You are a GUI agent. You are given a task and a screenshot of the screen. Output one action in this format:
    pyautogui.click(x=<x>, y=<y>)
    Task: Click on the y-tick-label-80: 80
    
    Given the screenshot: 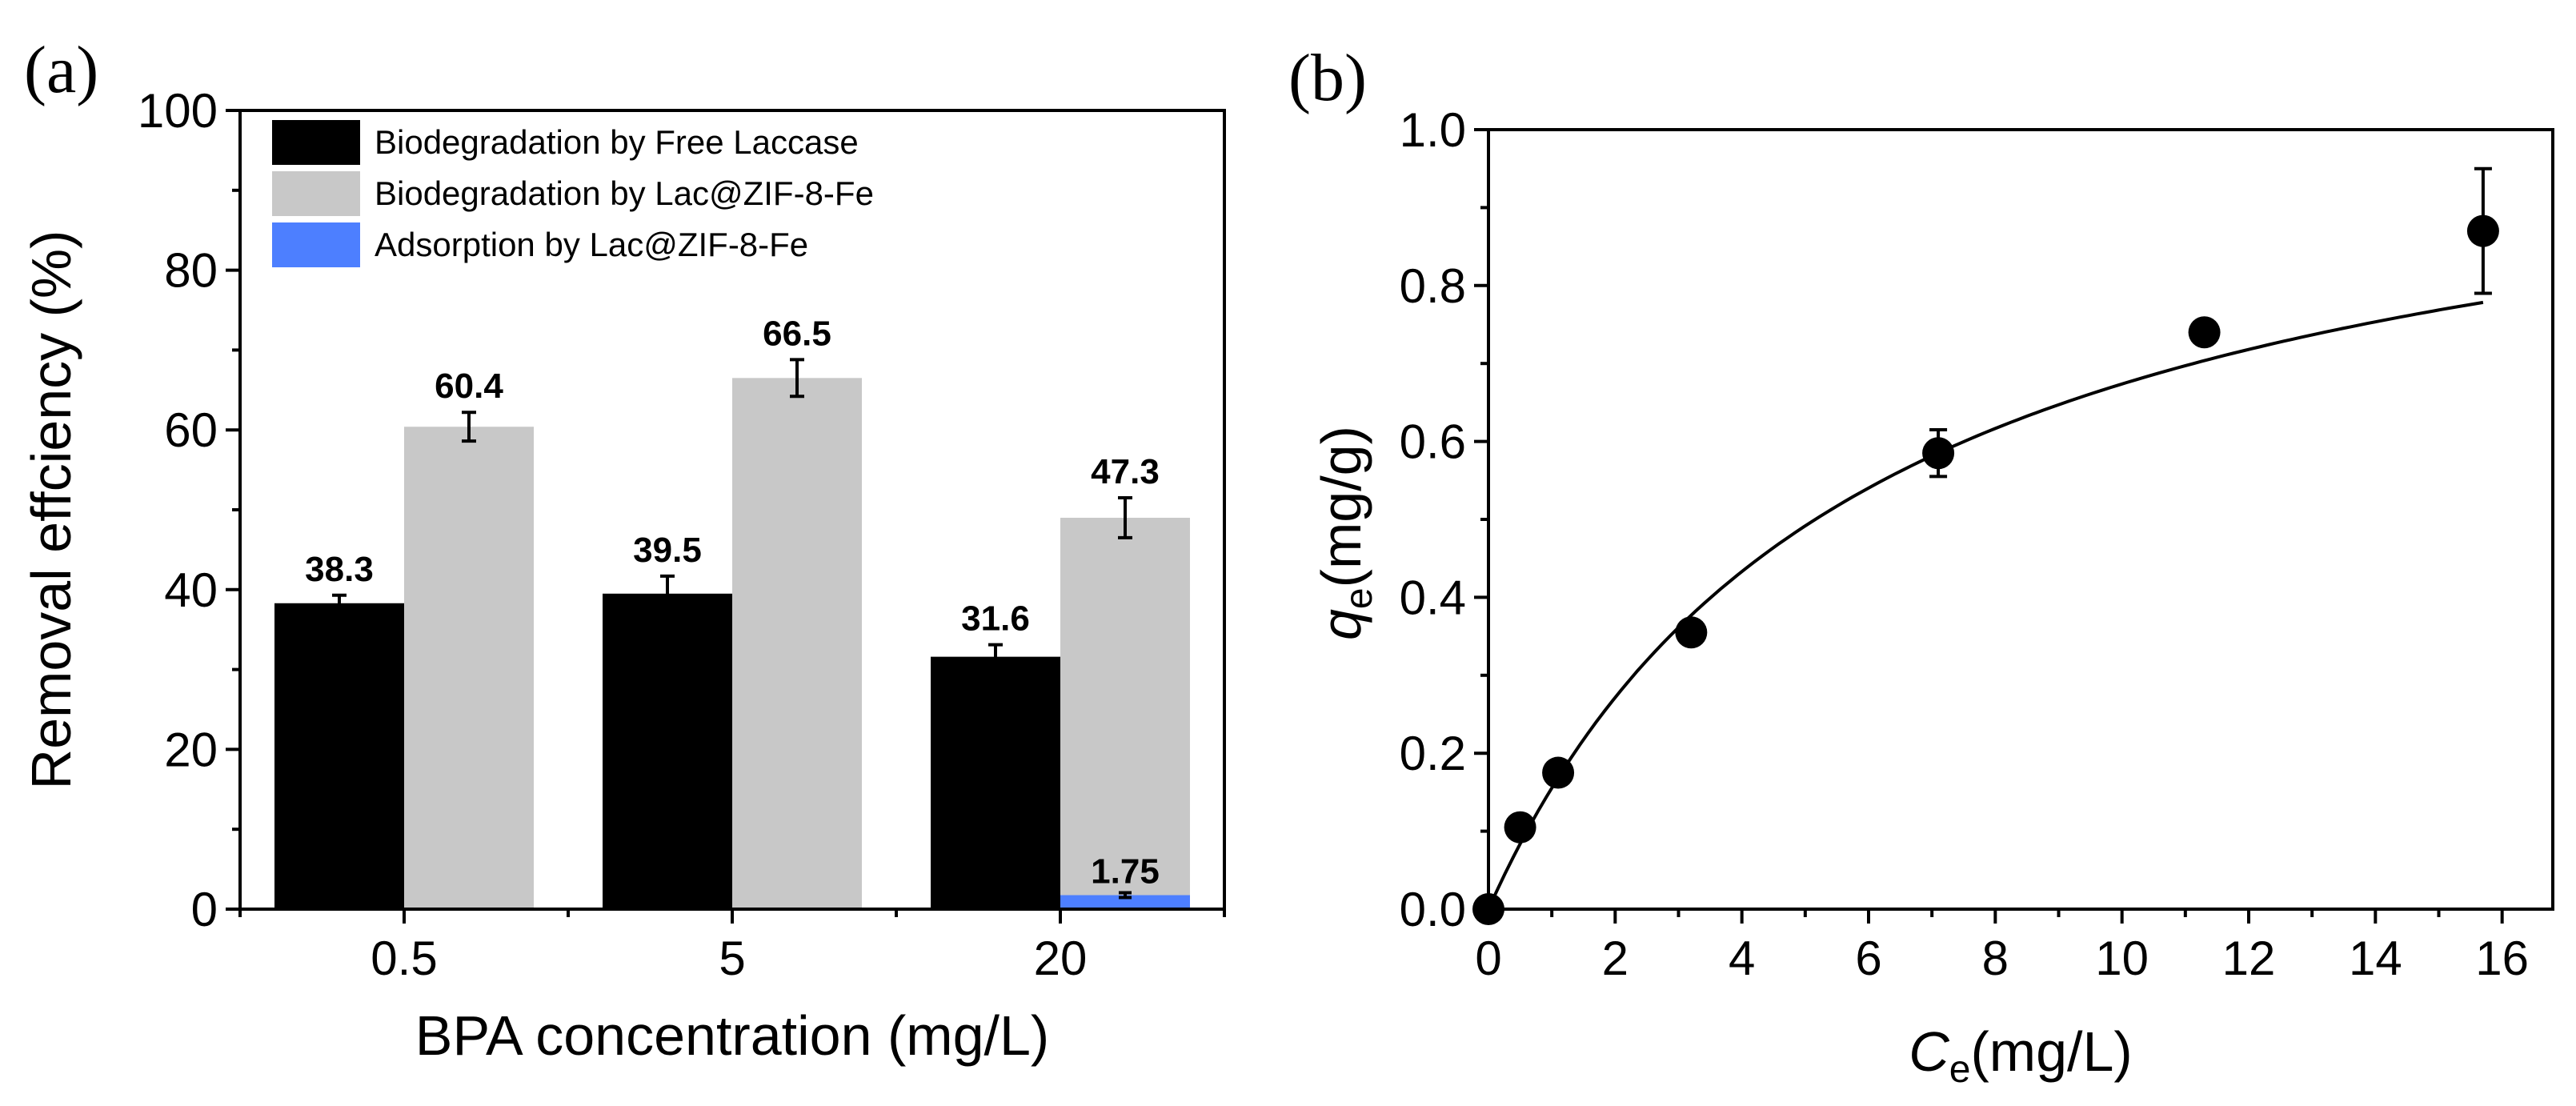 What is the action you would take?
    pyautogui.click(x=191, y=271)
    